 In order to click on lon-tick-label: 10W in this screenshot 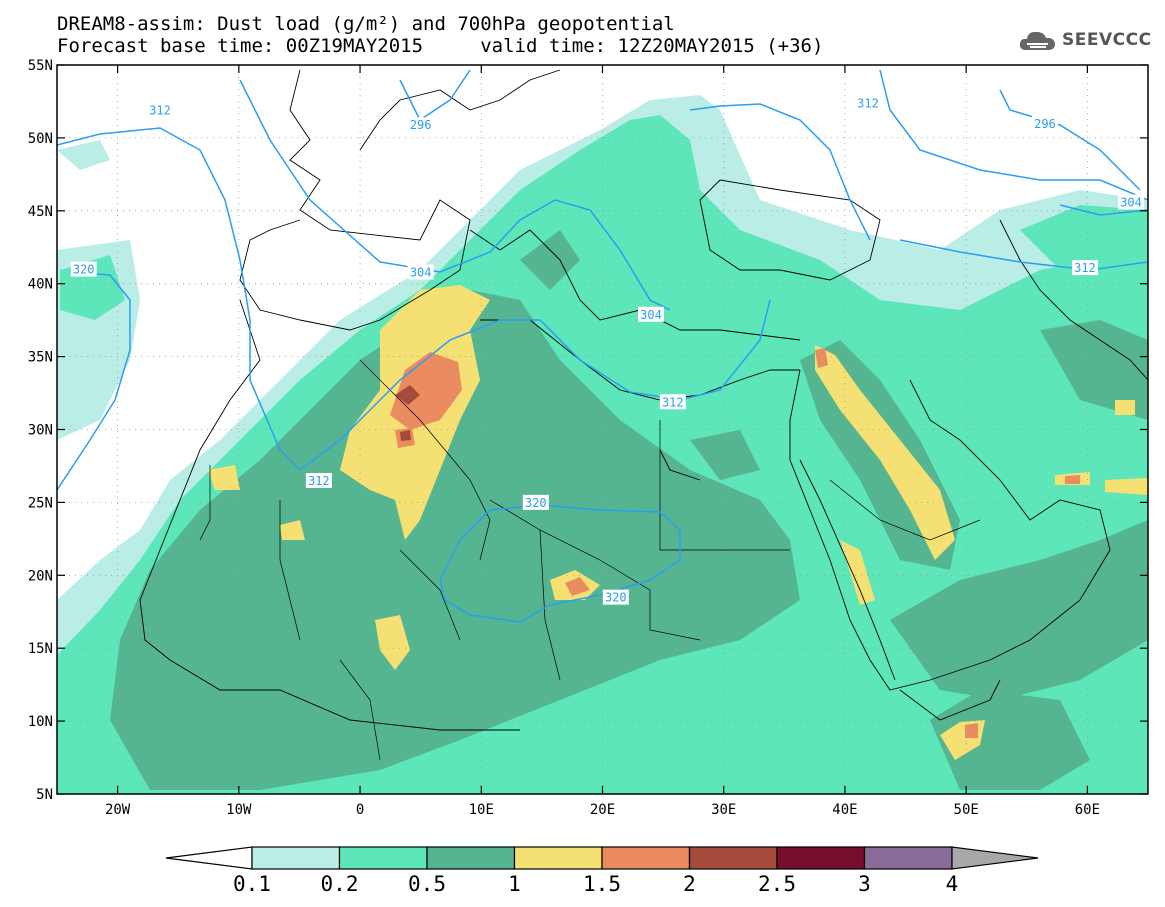, I will do `click(239, 810)`.